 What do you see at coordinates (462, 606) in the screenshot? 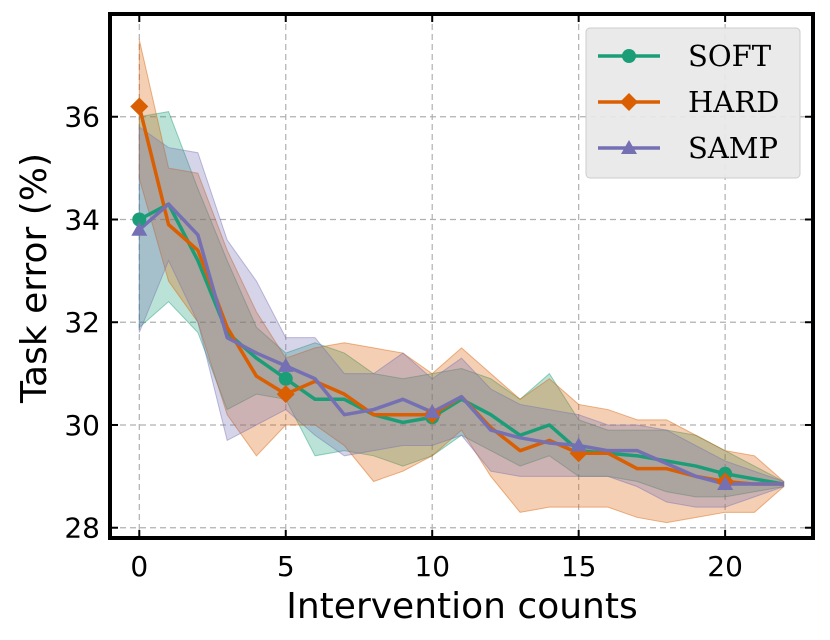
I see `x-axis-label: Intervention counts` at bounding box center [462, 606].